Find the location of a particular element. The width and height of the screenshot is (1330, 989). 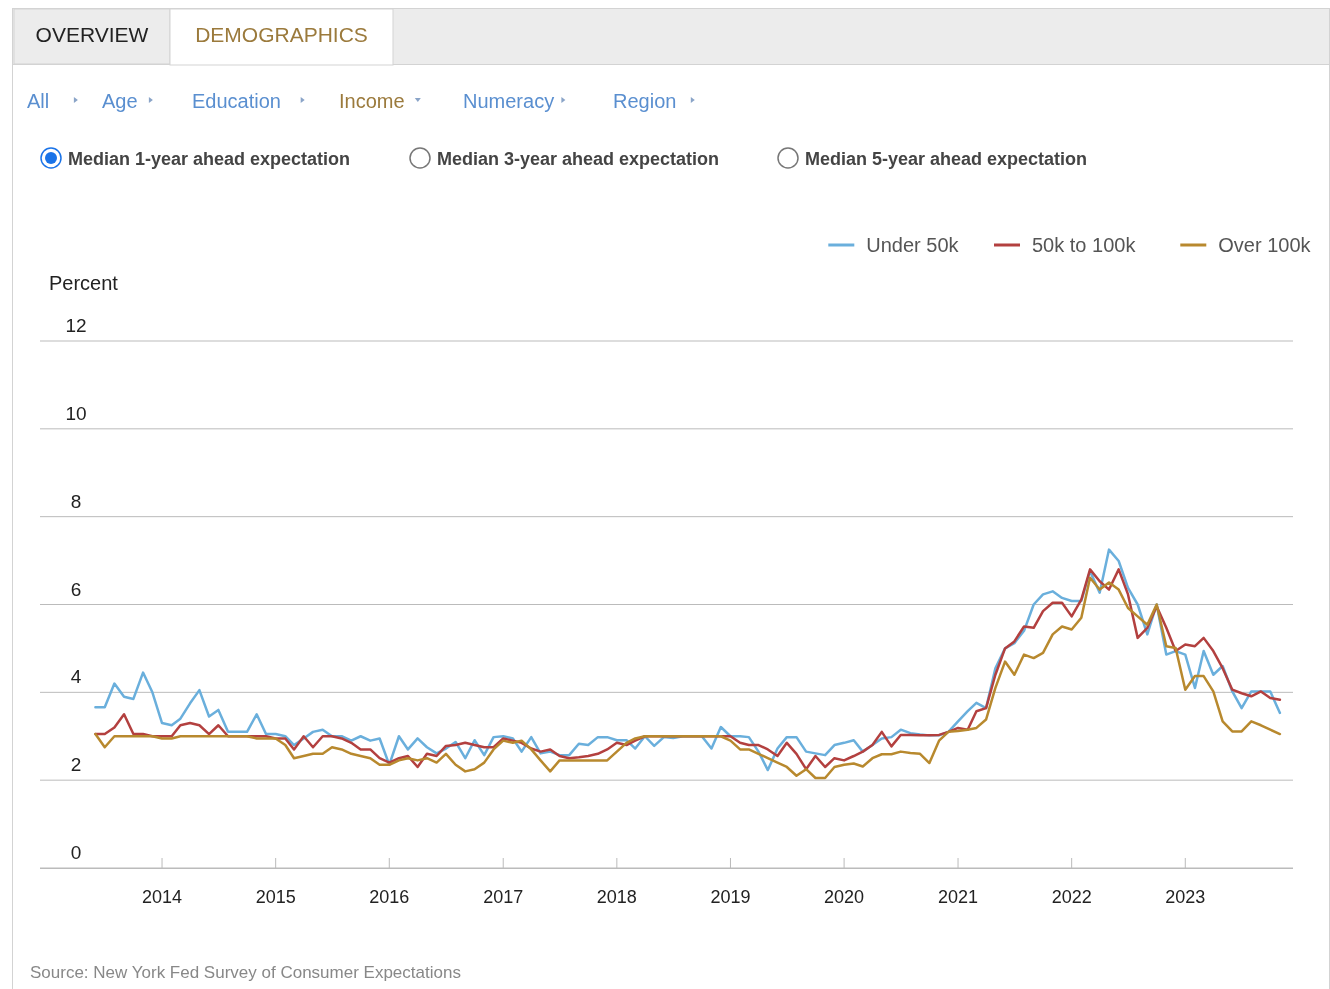

text: All is located at coordinates (38, 101).